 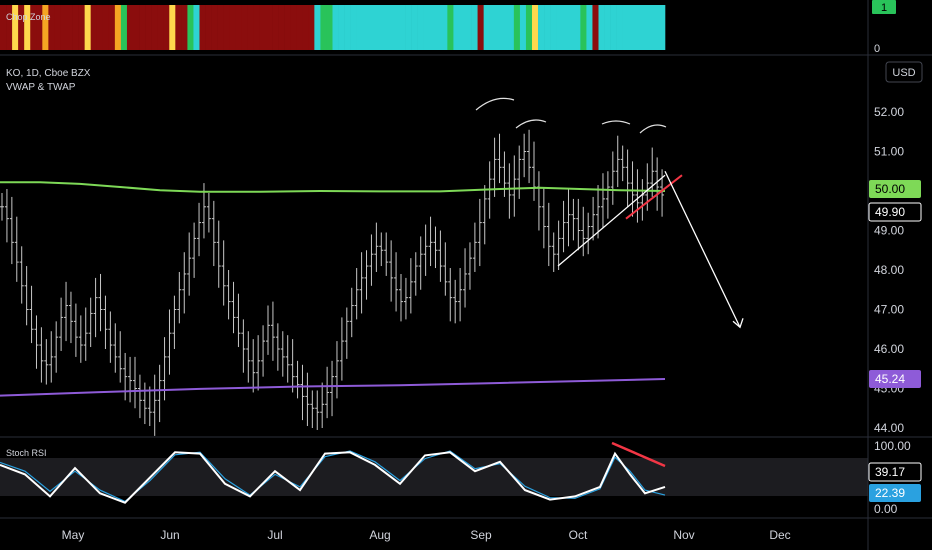 I want to click on rsi-d-tag: 22.39, so click(x=890, y=493).